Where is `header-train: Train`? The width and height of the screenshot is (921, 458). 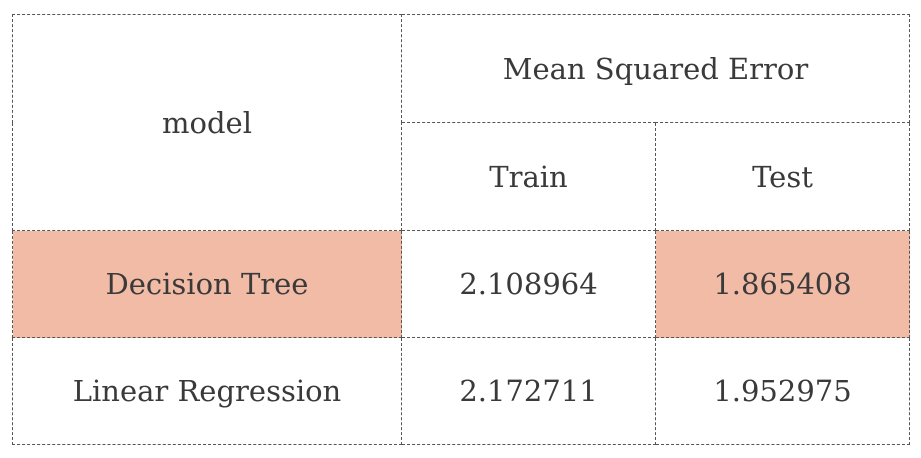 header-train: Train is located at coordinates (528, 176).